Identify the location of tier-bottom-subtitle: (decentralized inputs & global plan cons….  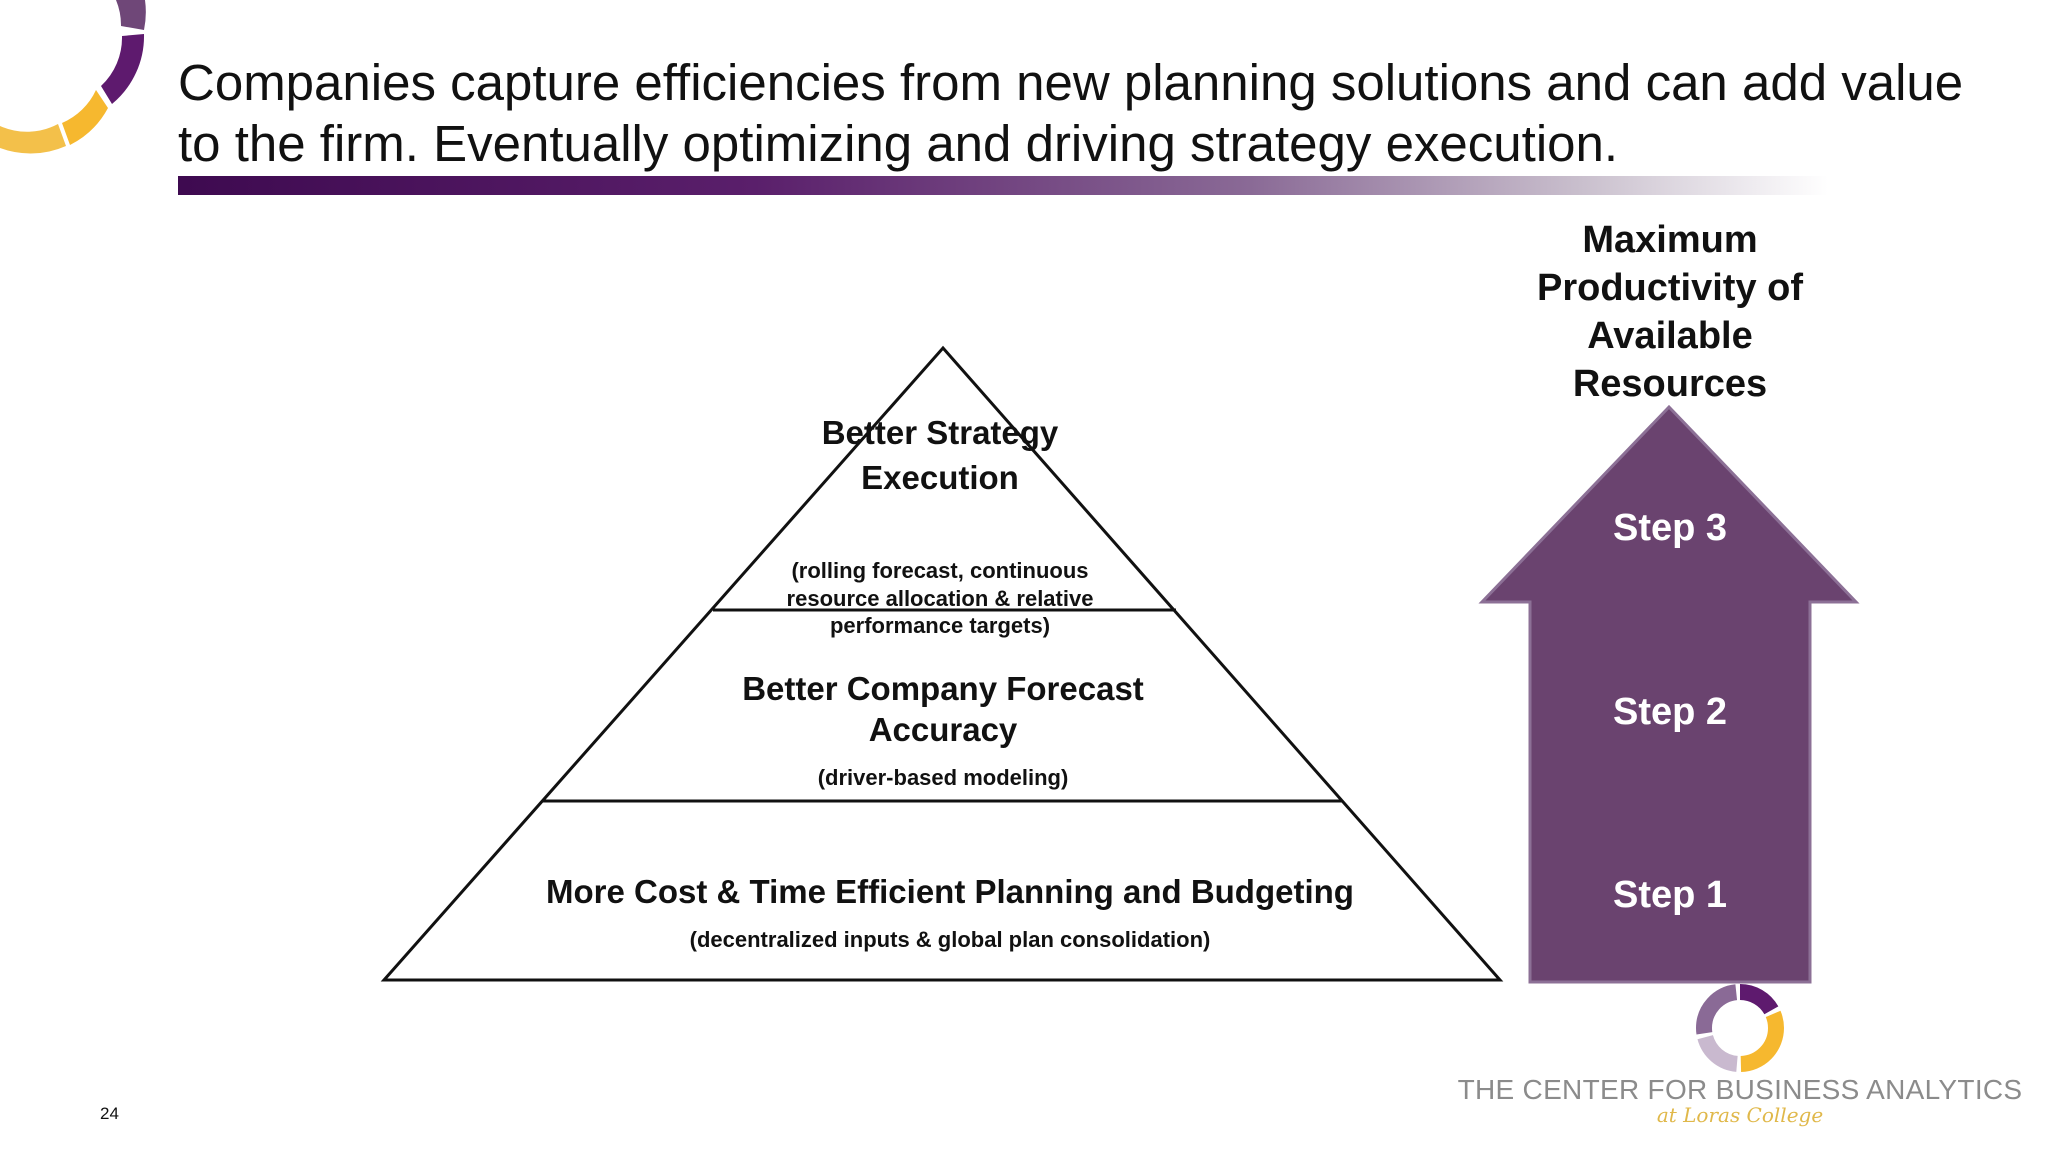
(950, 939).